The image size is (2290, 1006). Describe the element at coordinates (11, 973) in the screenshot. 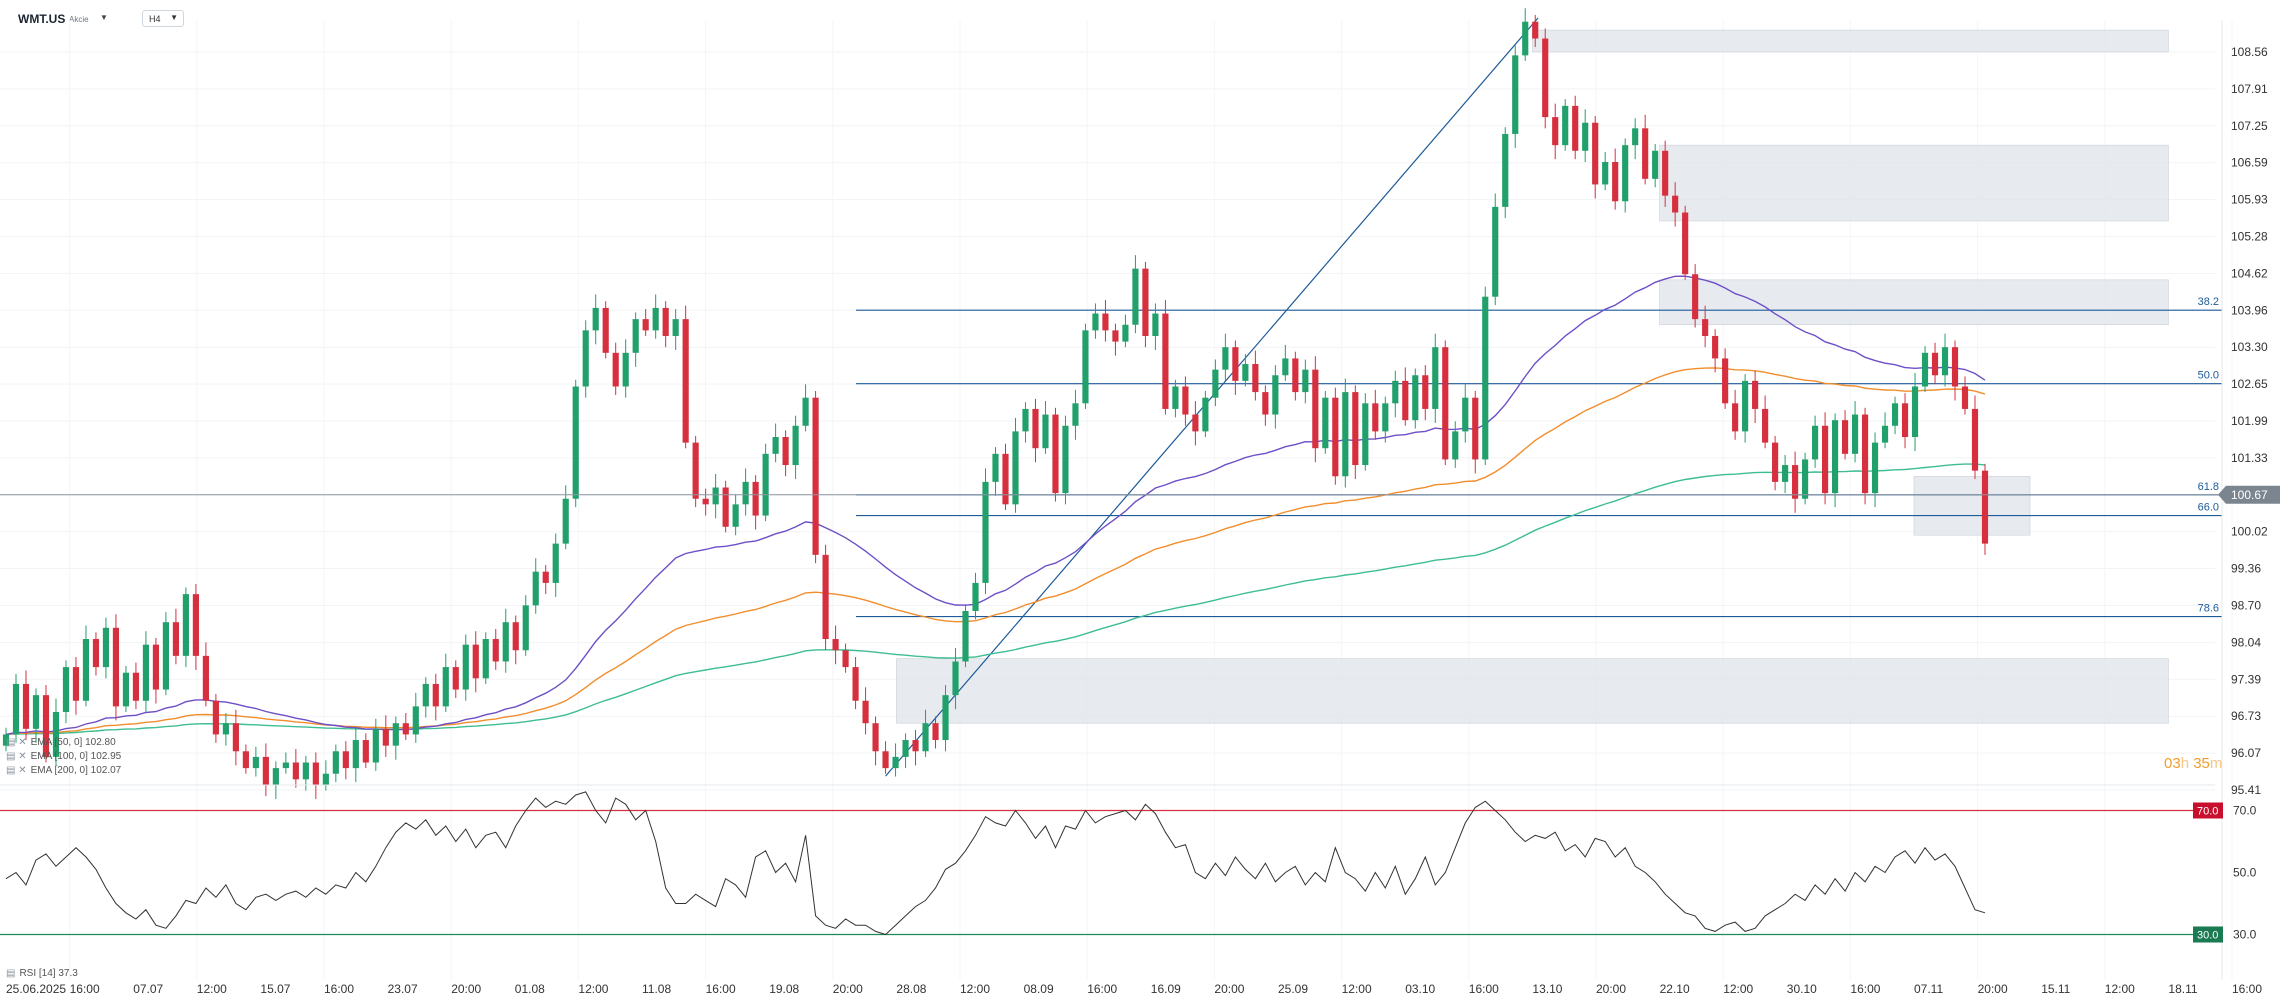

I see `visibility-icon: ▤` at that location.